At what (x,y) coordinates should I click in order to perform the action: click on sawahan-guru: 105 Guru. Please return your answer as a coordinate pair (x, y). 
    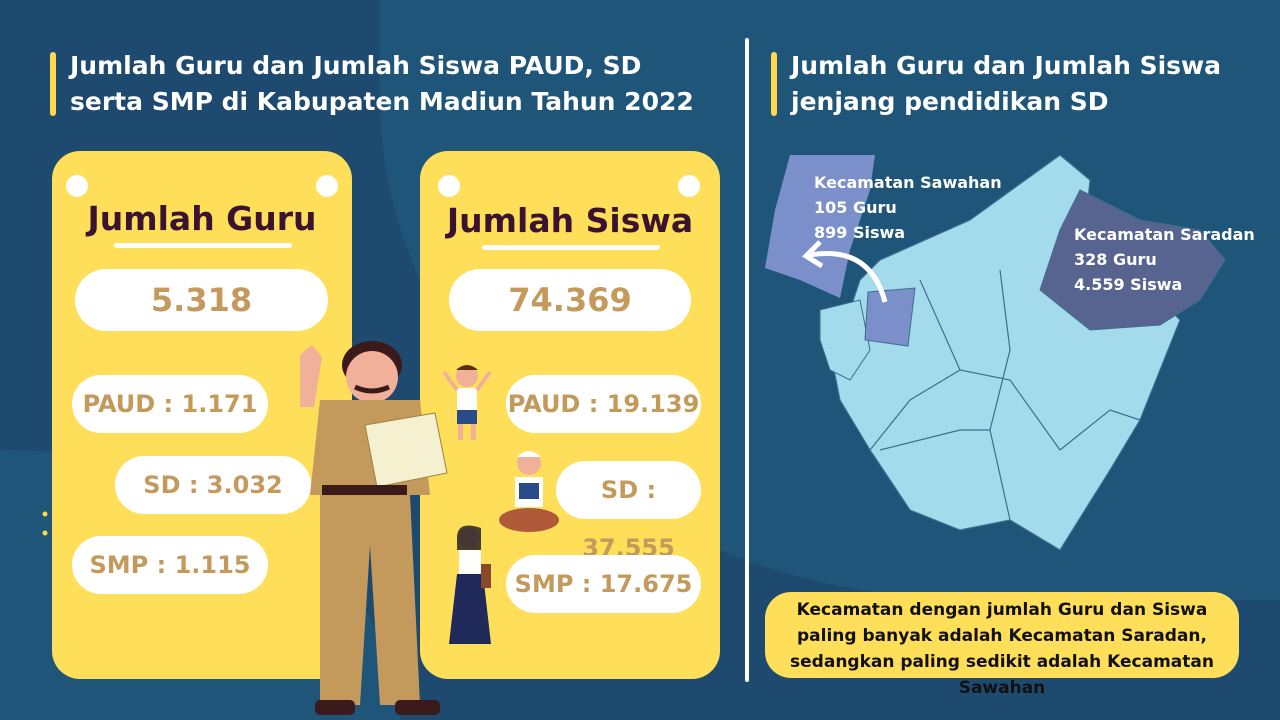
    Looking at the image, I should click on (855, 207).